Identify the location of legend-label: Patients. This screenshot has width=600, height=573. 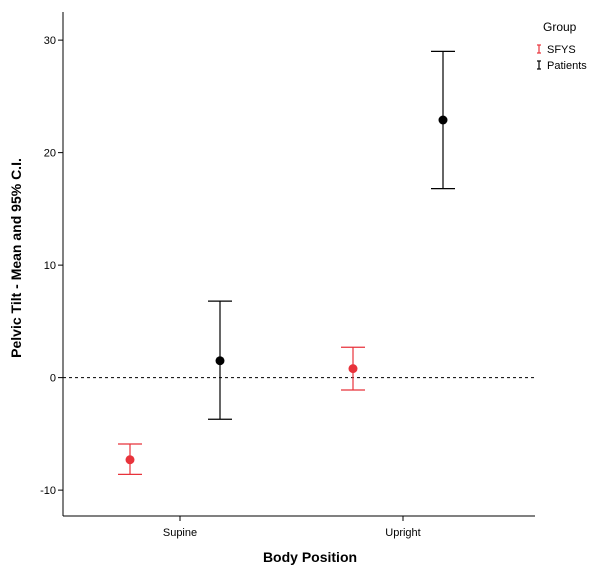
(567, 66).